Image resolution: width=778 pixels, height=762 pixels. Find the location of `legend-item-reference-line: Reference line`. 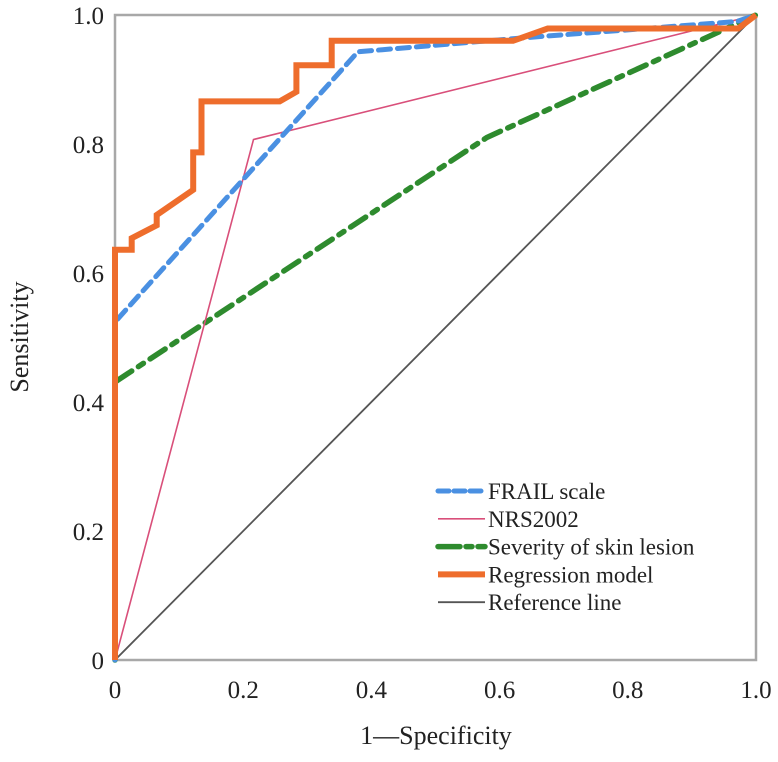

legend-item-reference-line: Reference line is located at coordinates (529, 602).